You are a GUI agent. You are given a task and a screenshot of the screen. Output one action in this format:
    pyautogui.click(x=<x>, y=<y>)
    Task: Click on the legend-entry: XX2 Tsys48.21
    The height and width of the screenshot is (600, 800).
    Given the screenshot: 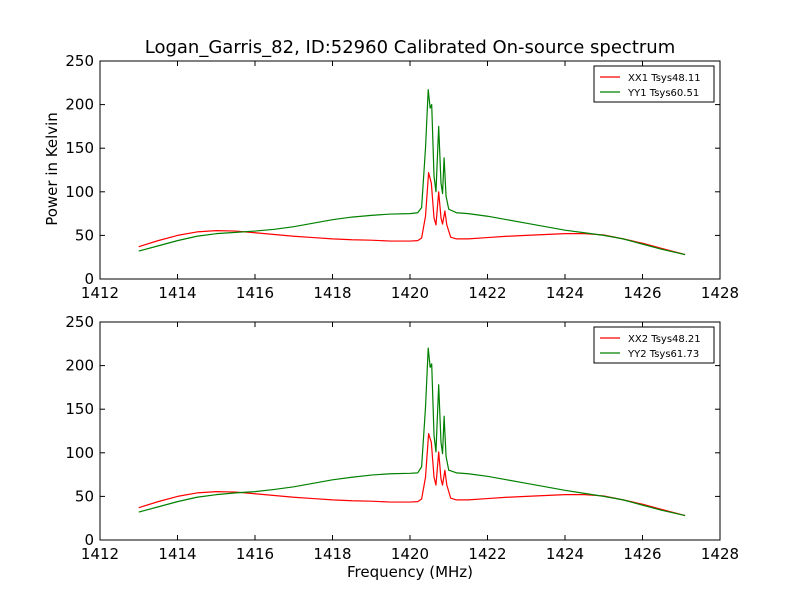 What is the action you would take?
    pyautogui.click(x=664, y=339)
    